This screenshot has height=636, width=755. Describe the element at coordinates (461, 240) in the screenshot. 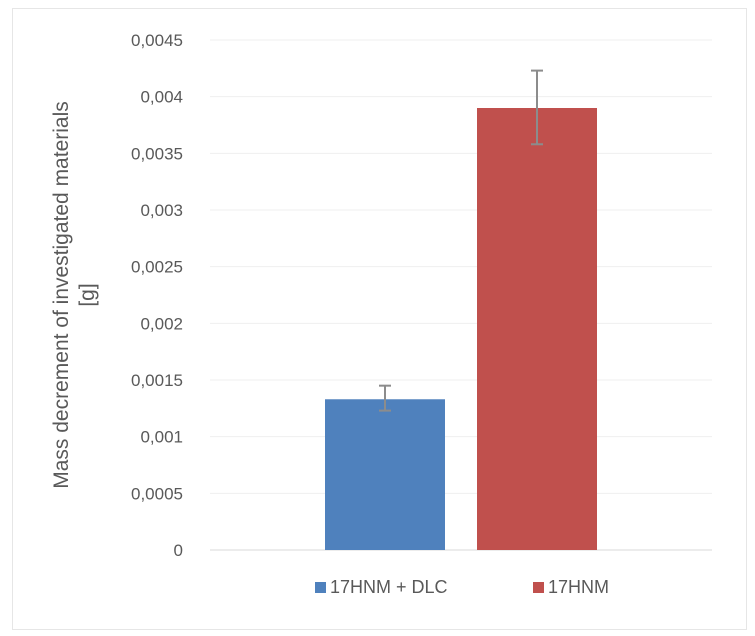

I see `error-bars` at that location.